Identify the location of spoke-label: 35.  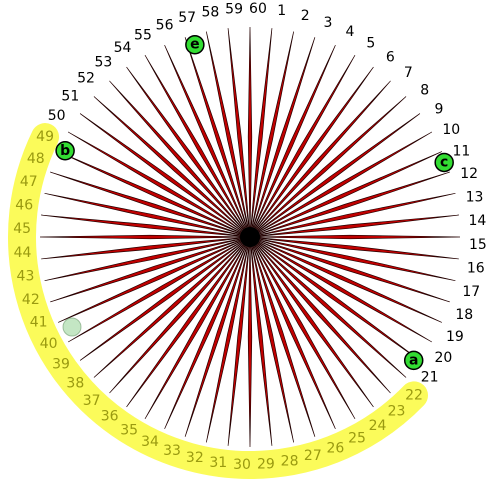
(129, 430).